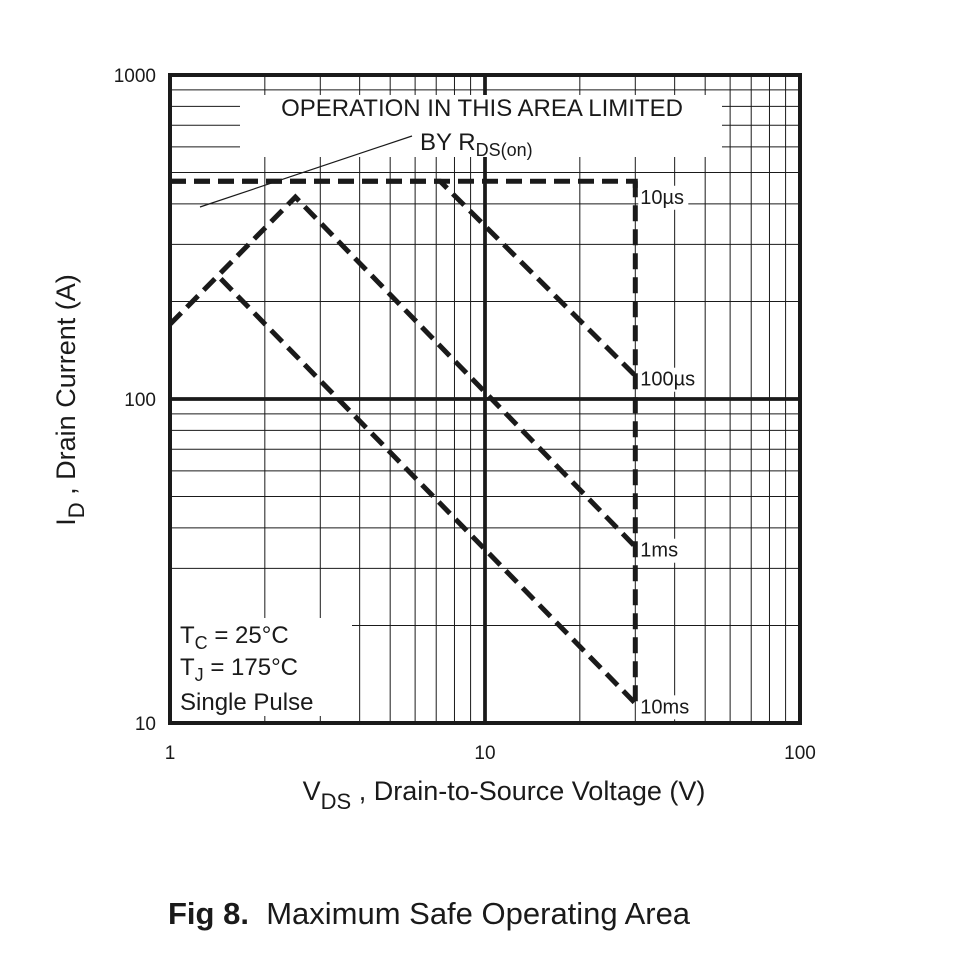 This screenshot has height=969, width=975. What do you see at coordinates (528, 791) in the screenshot?
I see `x-title-rest: , Drain-to-Source Voltage (V)` at bounding box center [528, 791].